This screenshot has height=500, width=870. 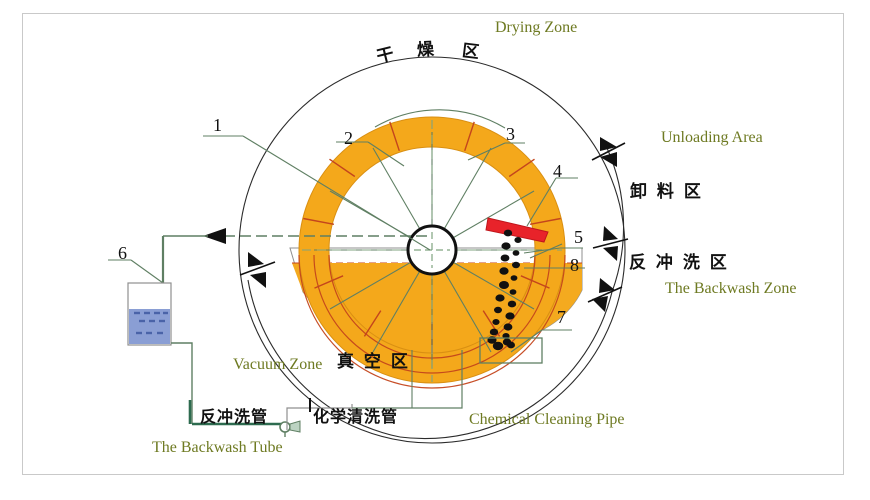 I want to click on zone-marker-vacuum-start, so click(x=257, y=270).